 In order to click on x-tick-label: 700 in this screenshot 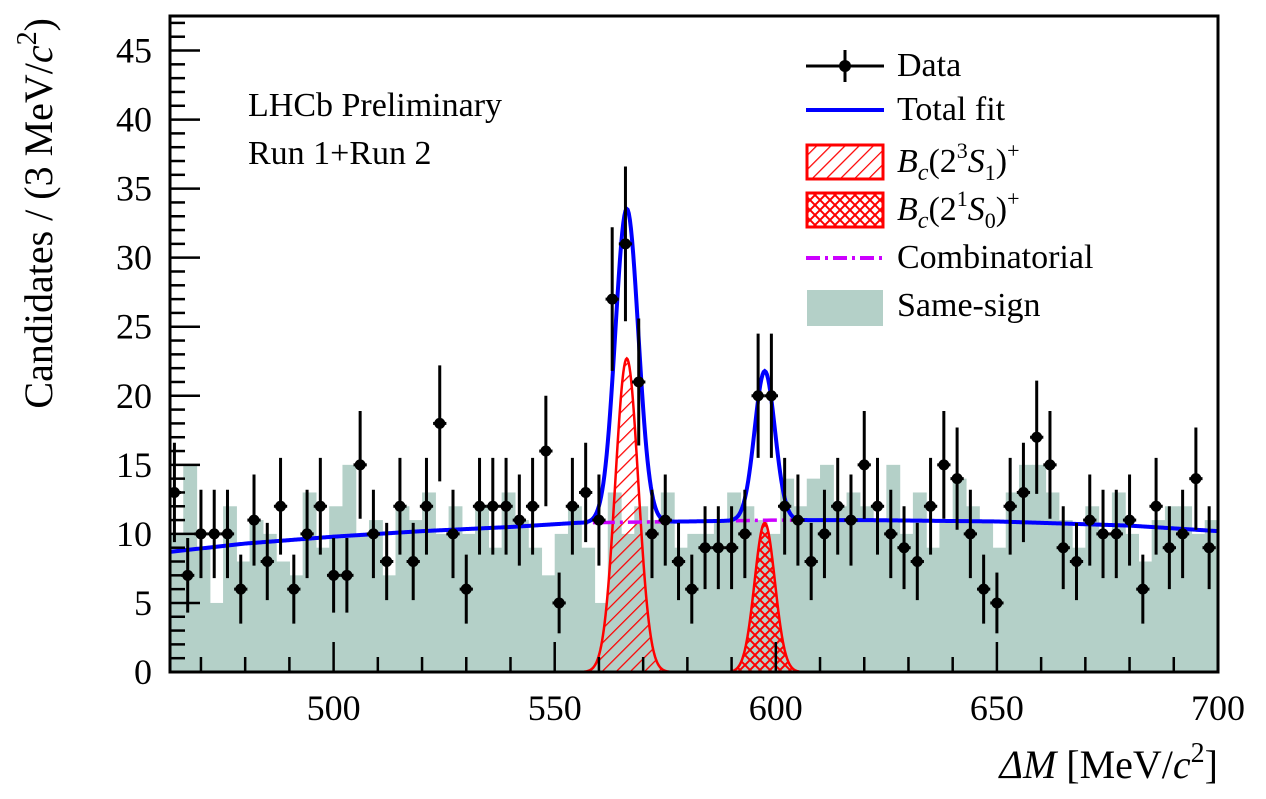, I will do `click(1218, 708)`.